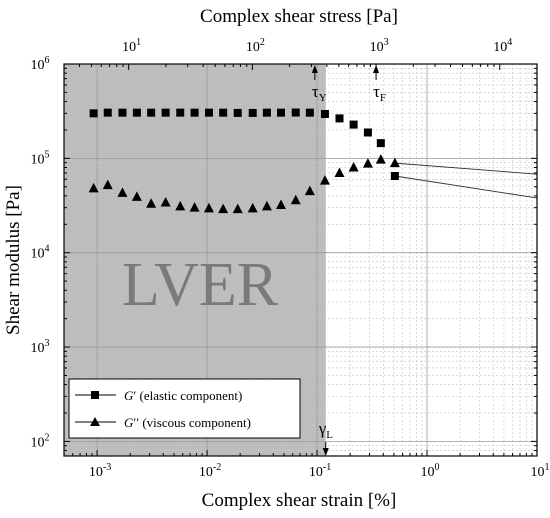 This screenshot has height=518, width=550. What do you see at coordinates (326, 430) in the screenshot?
I see `annotation-label: γL` at bounding box center [326, 430].